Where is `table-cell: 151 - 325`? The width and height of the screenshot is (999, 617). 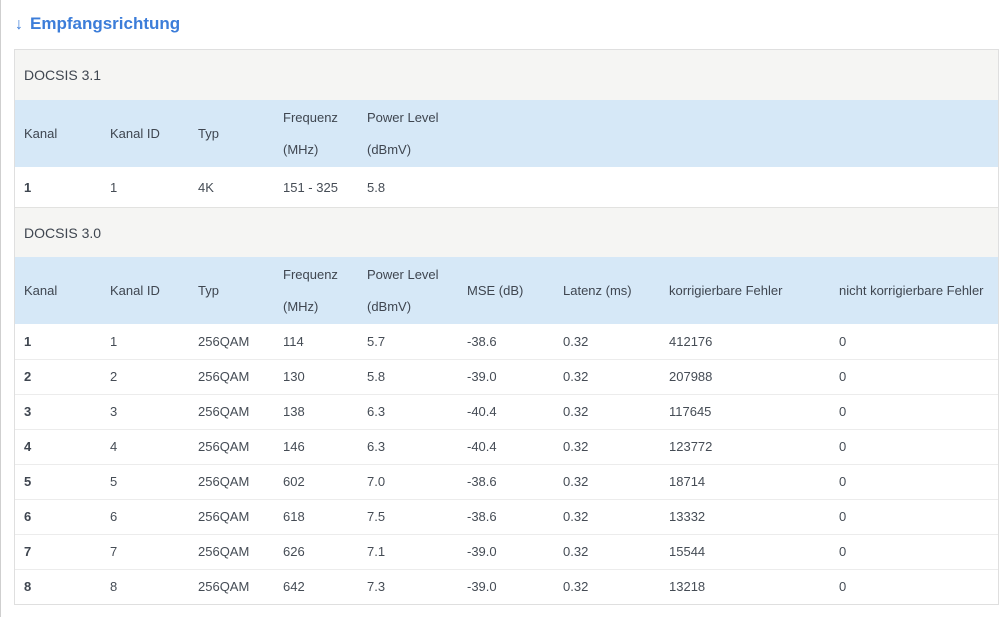 table-cell: 151 - 325 is located at coordinates (310, 187).